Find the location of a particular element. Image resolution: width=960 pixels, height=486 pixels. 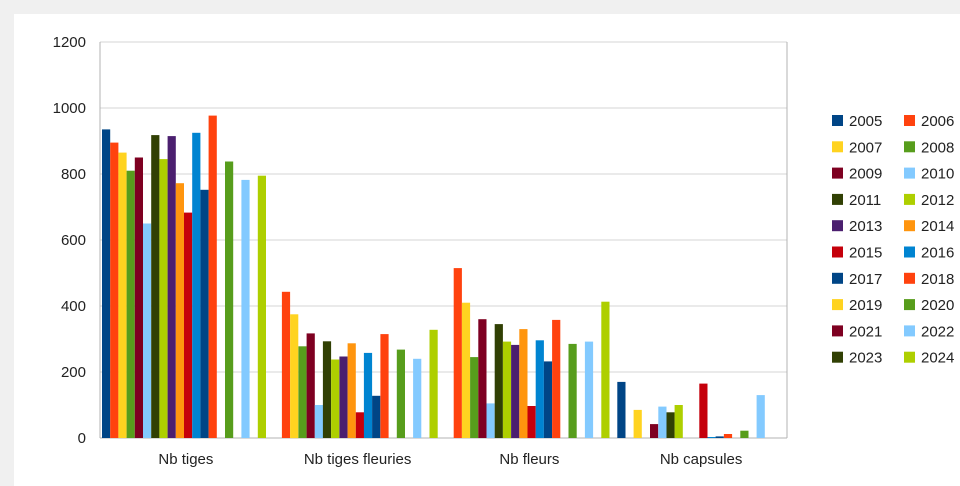

legend-item: 2015 is located at coordinates (857, 253).